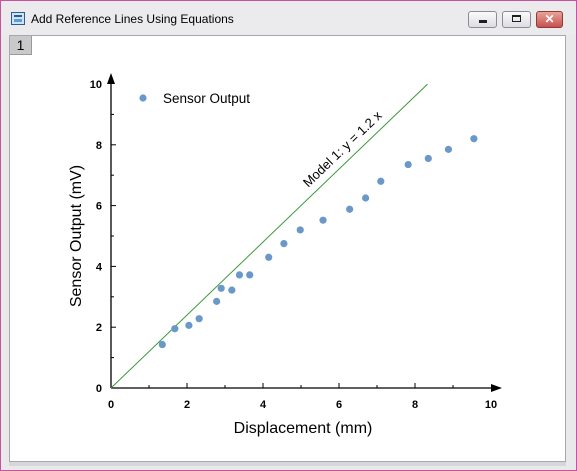 The height and width of the screenshot is (471, 577). I want to click on y-axis-title: Sensor Output (mV), so click(76, 236).